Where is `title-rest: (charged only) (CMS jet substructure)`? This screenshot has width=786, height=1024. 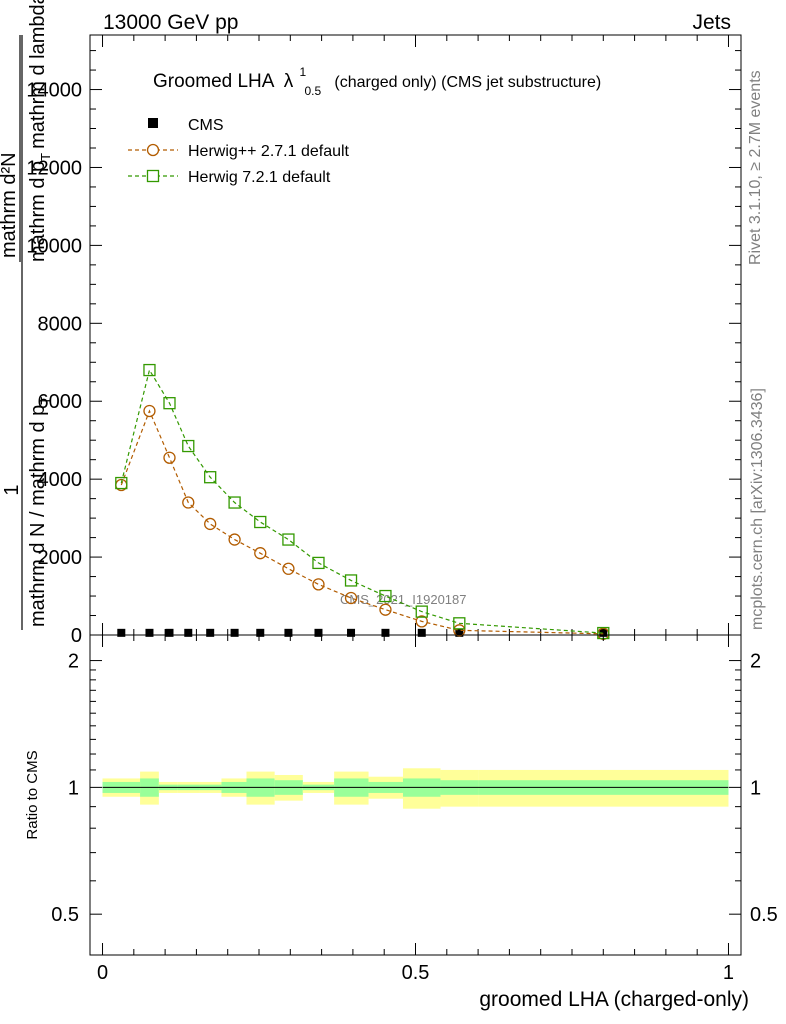
title-rest: (charged only) (CMS jet substructure) is located at coordinates (467, 82).